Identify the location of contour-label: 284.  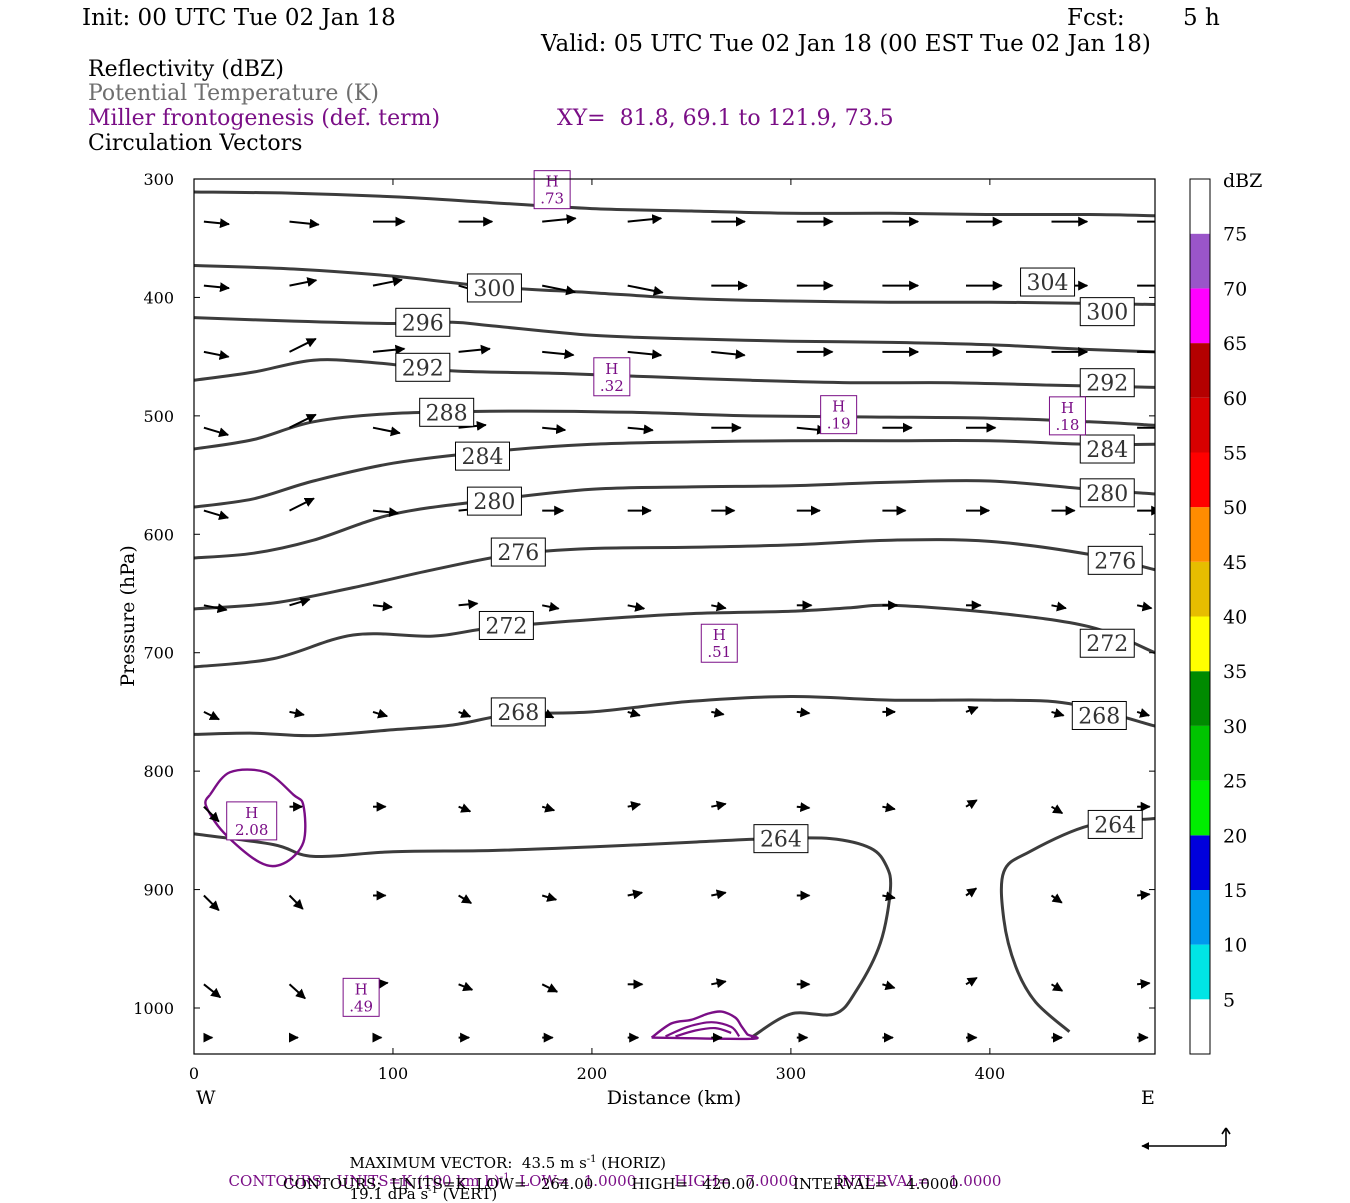
(482, 457).